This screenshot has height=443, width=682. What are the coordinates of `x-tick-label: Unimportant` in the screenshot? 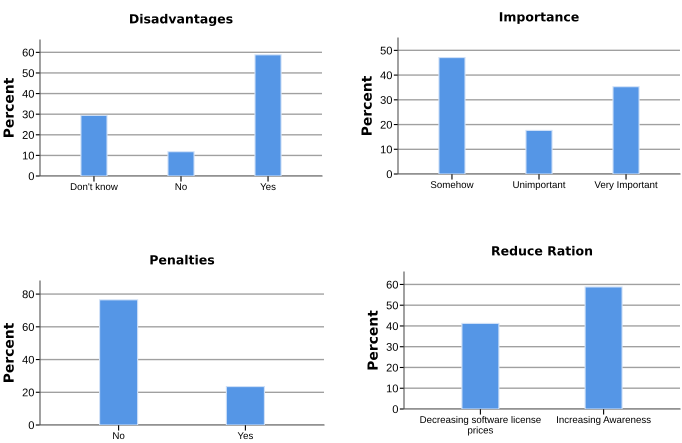 It's located at (539, 185).